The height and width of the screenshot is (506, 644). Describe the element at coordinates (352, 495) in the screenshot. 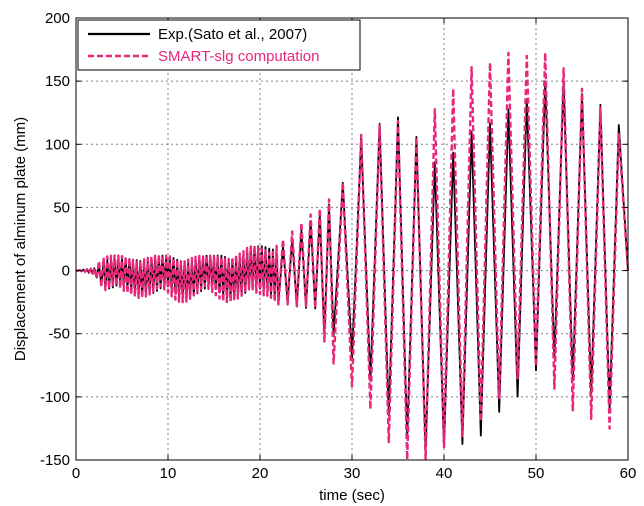

I see `x-axis-title: time (sec)` at that location.